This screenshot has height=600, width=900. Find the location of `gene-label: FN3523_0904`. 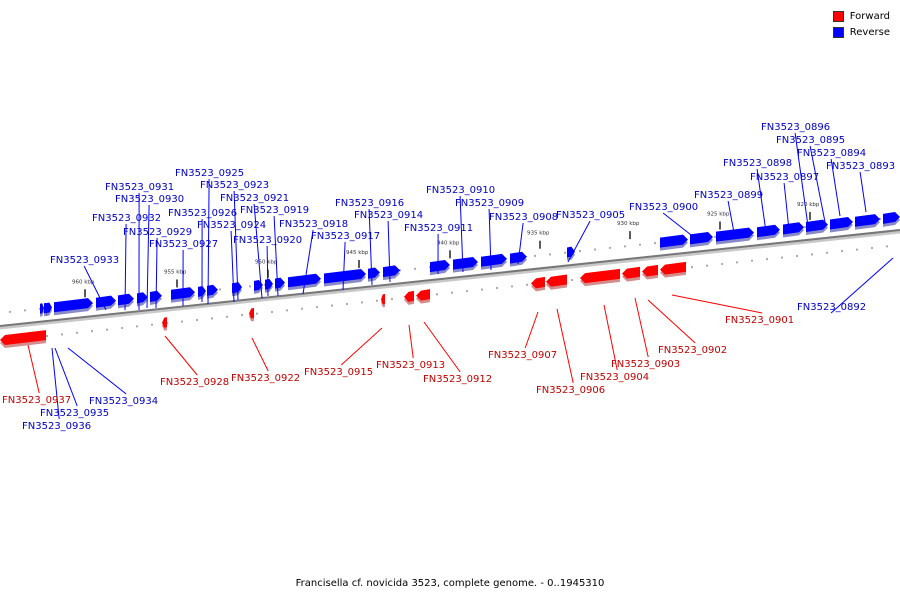

gene-label: FN3523_0904 is located at coordinates (614, 377).